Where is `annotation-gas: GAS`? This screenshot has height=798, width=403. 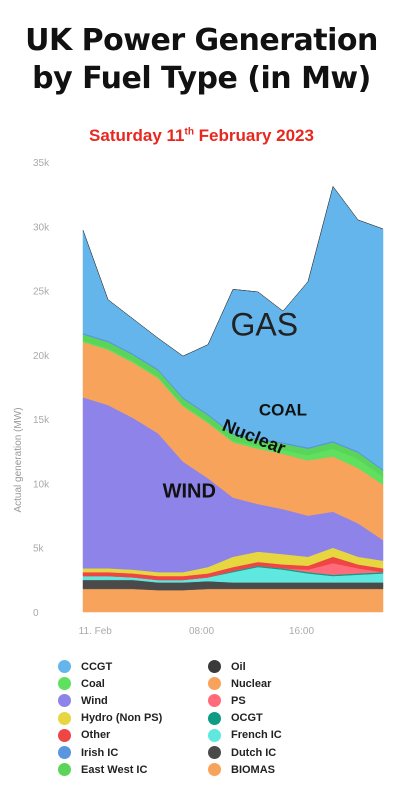
annotation-gas: GAS is located at coordinates (264, 325).